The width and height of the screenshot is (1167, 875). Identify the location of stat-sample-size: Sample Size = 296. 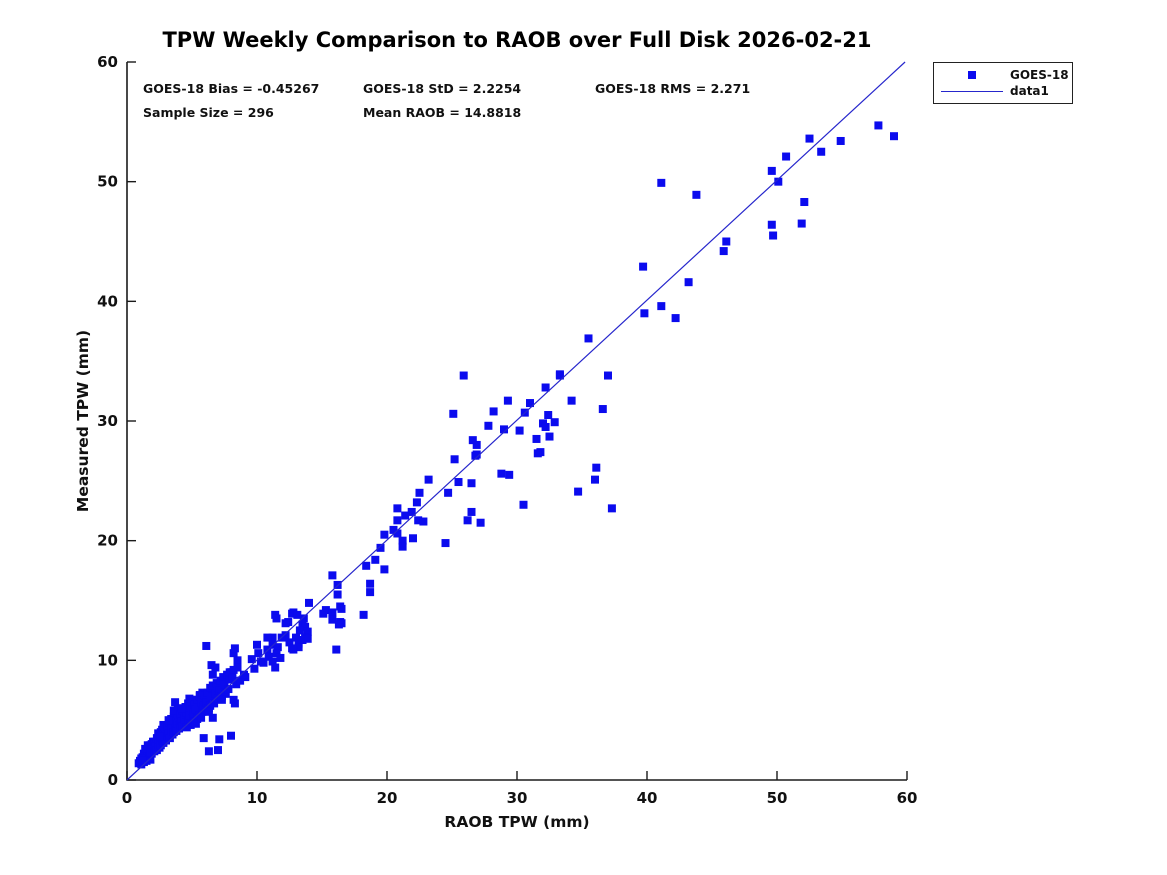
(208, 112).